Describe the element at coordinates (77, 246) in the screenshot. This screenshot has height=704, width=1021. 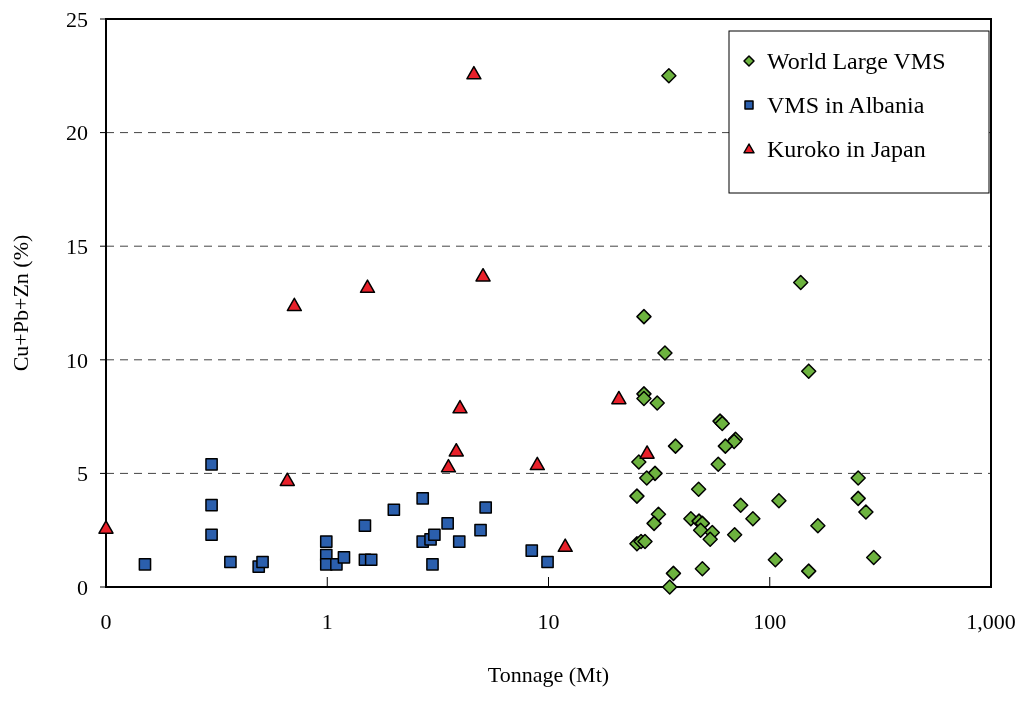
I see `y-tick-label: 15` at that location.